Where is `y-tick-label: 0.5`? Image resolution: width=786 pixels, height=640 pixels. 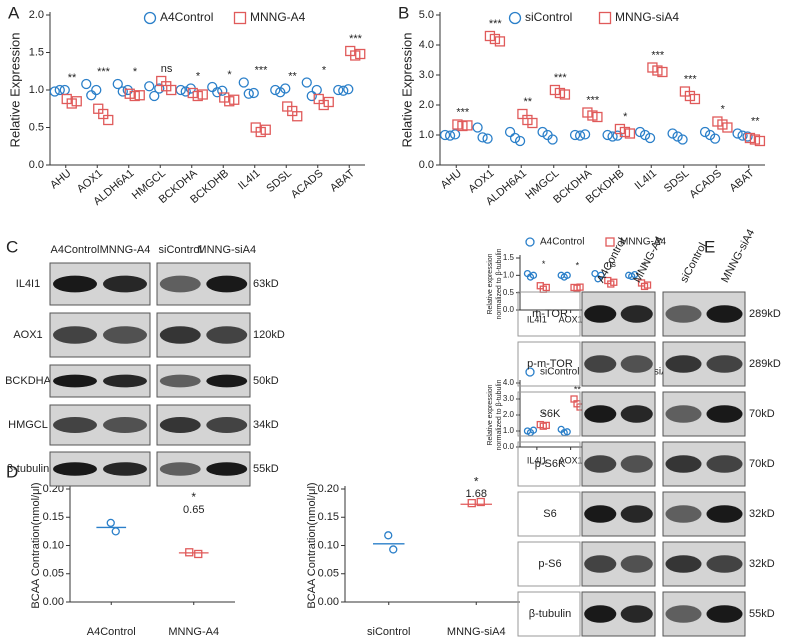 y-tick-label: 0.5 is located at coordinates (509, 292).